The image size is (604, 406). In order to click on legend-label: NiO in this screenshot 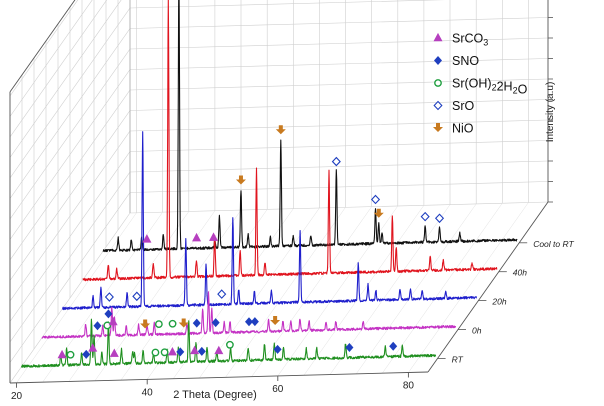, I will do `click(463, 129)`.